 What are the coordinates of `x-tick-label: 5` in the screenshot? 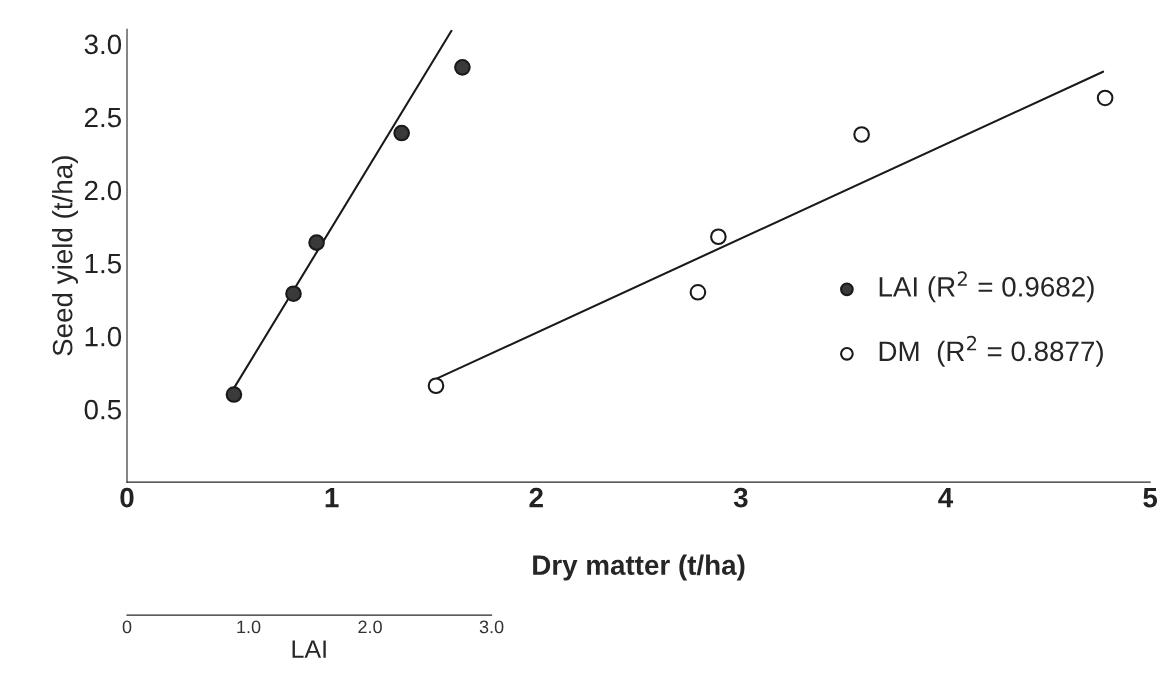 It's located at (1150, 498).